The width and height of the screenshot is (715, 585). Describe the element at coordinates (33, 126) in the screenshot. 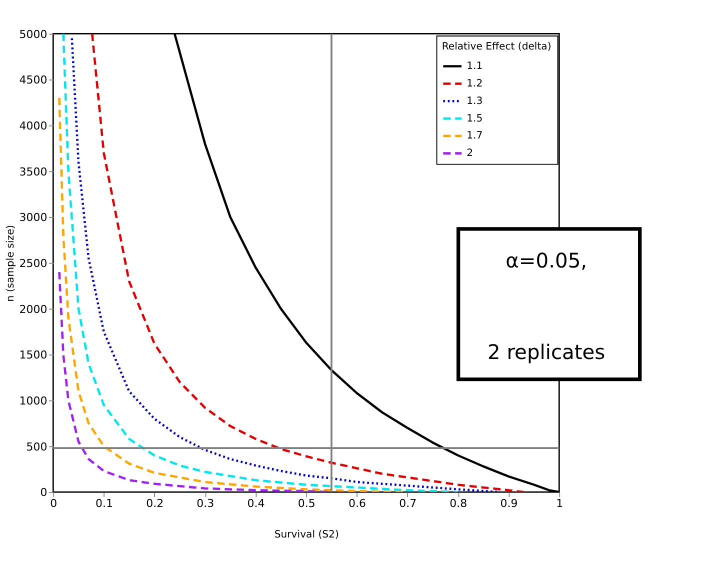

I see `y-tick-label: 4000` at that location.